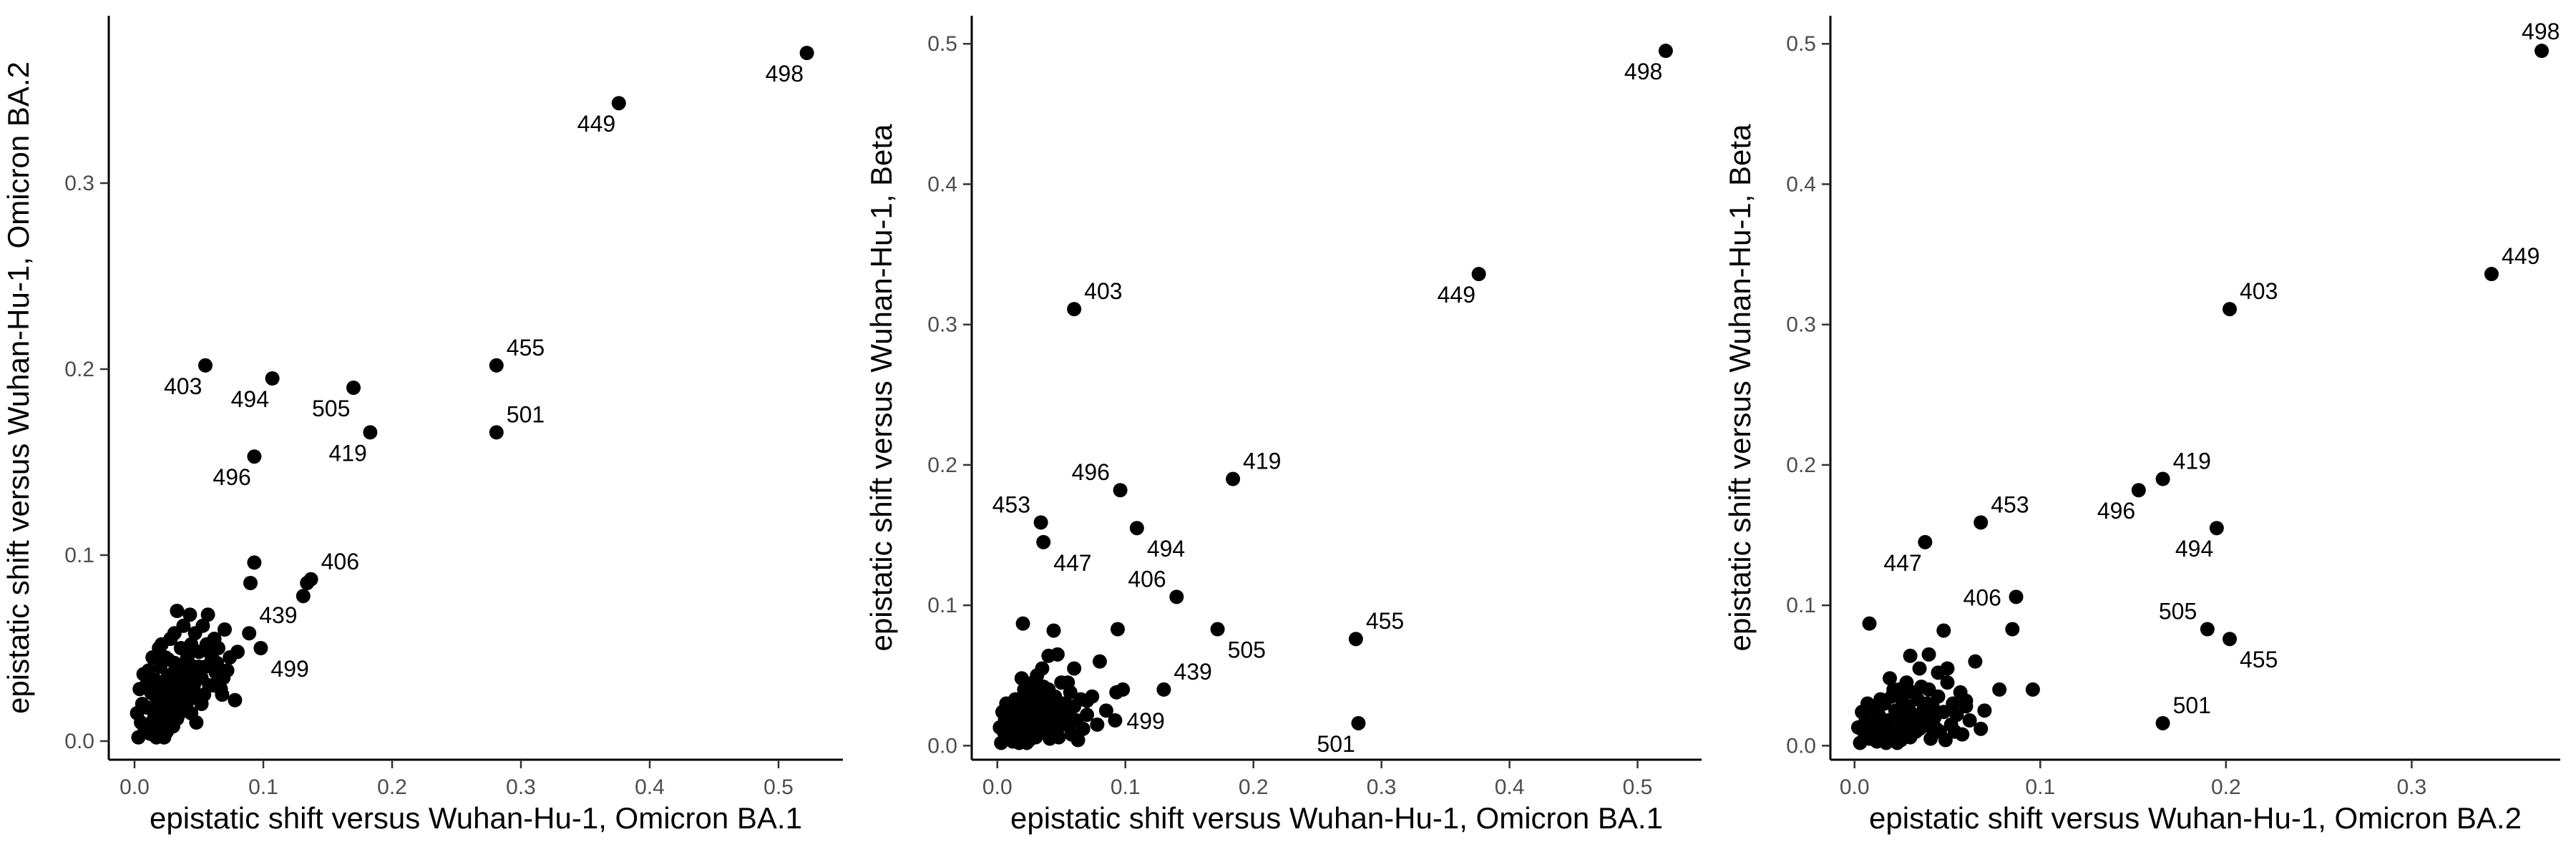 The width and height of the screenshot is (2576, 862). I want to click on y-tick-label: 0.4, so click(1801, 184).